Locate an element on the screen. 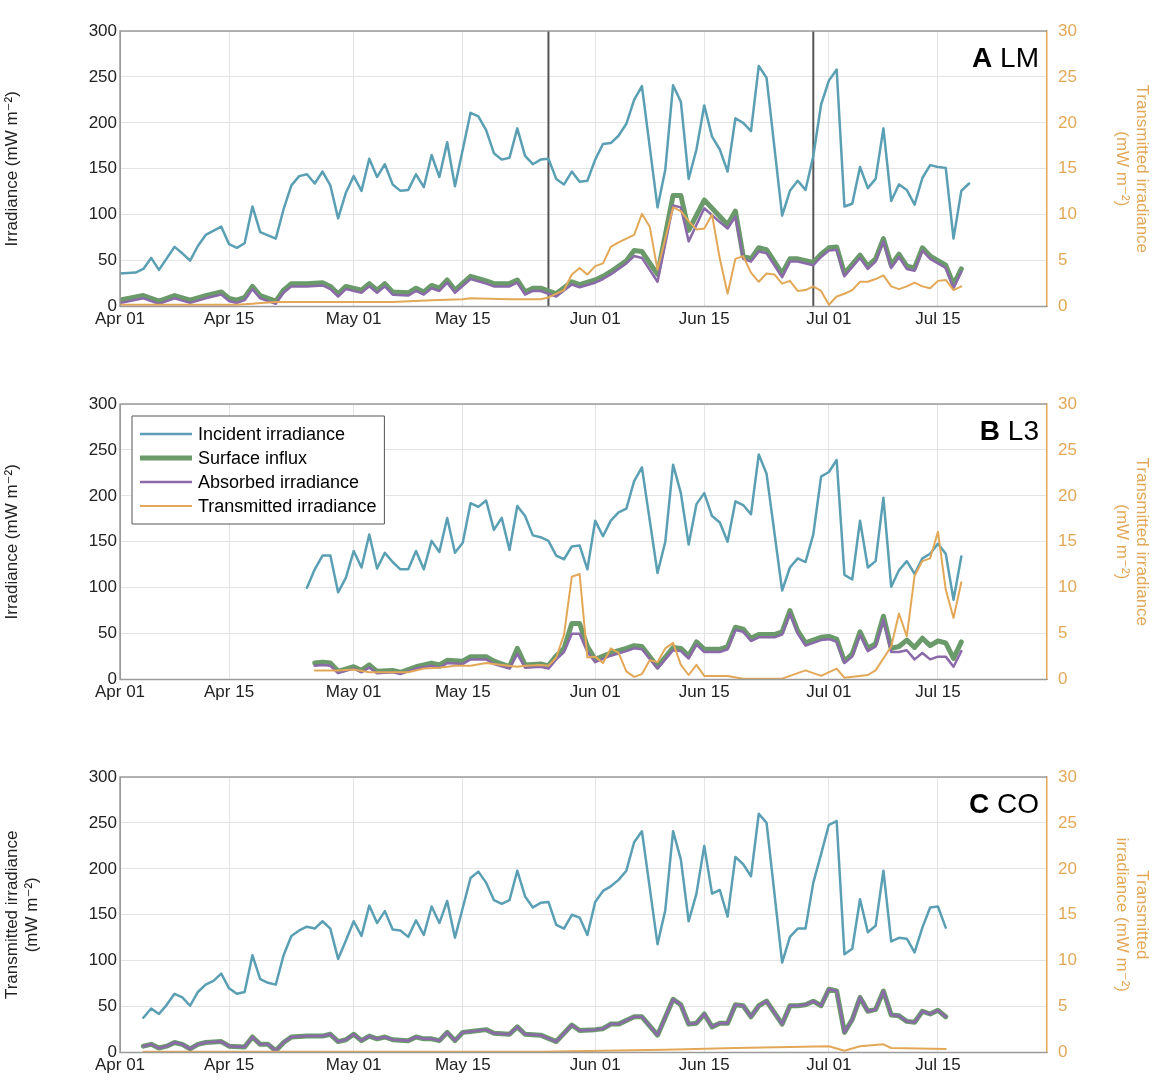 This screenshot has width=1154, height=1092. chart-title: B L3 is located at coordinates (1009, 430).